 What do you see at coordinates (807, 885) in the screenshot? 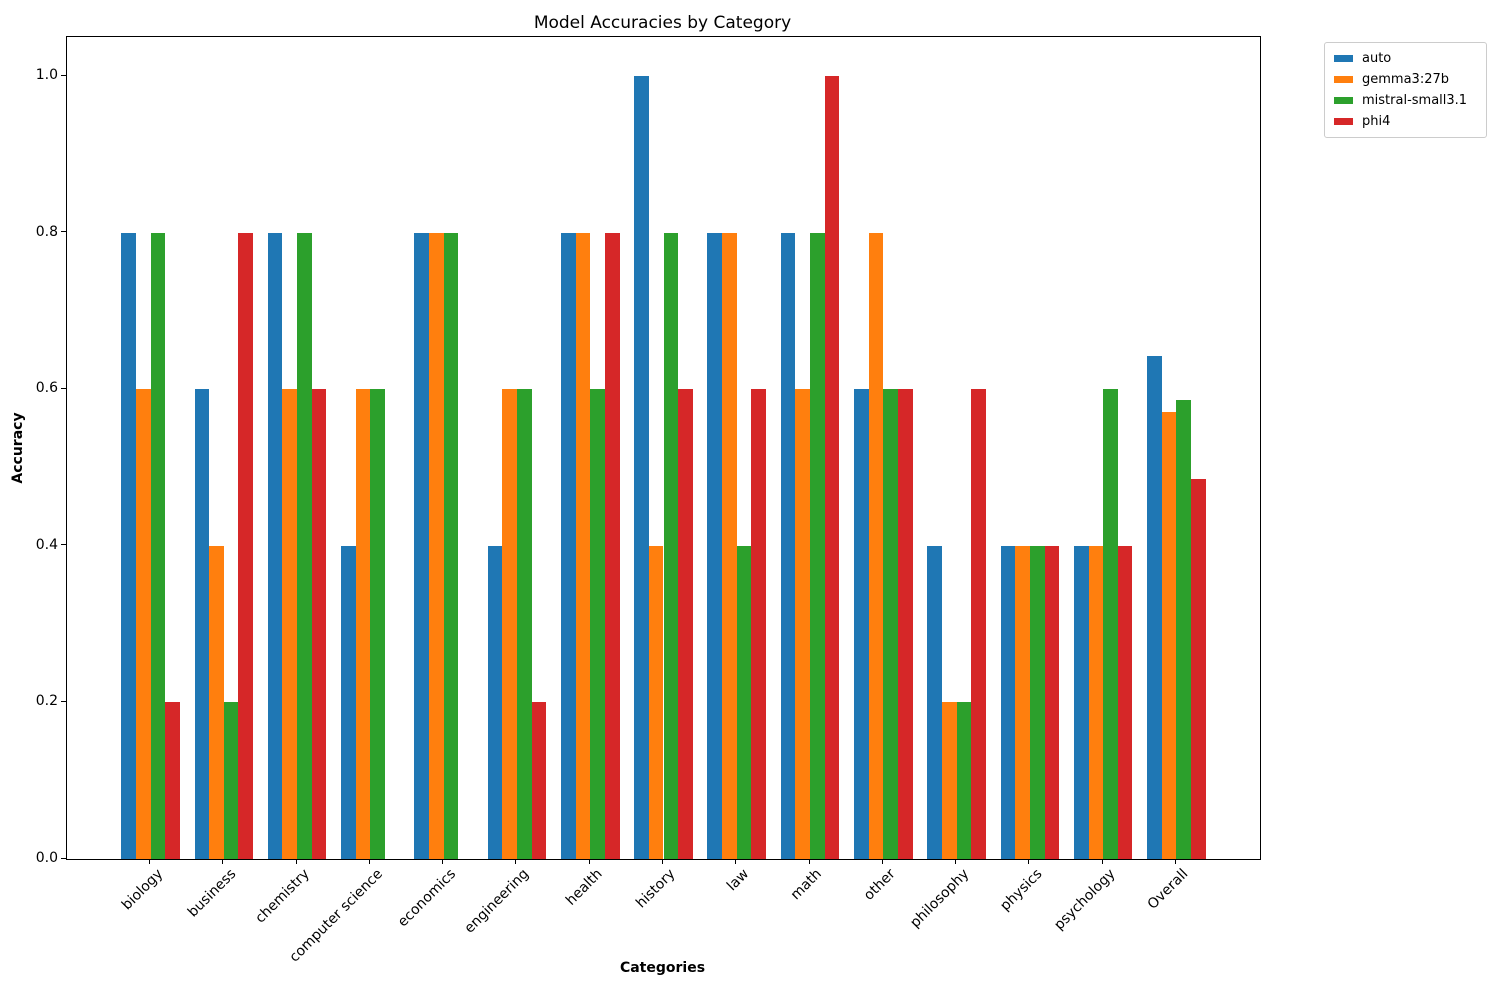
I see `x-tick-label-math: math` at bounding box center [807, 885].